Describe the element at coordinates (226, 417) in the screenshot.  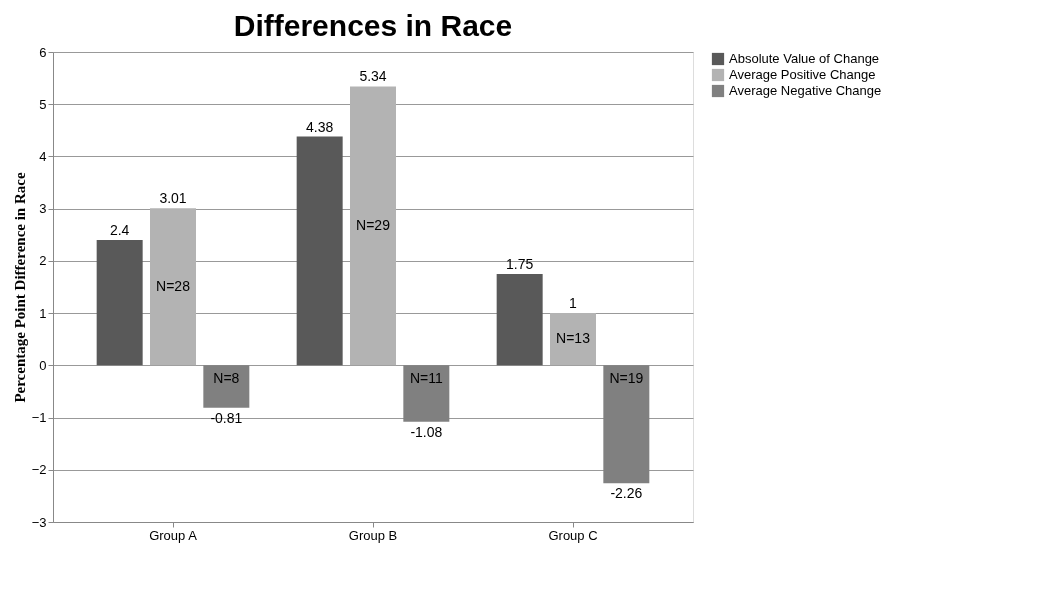
I see `data-label: -0.81` at that location.